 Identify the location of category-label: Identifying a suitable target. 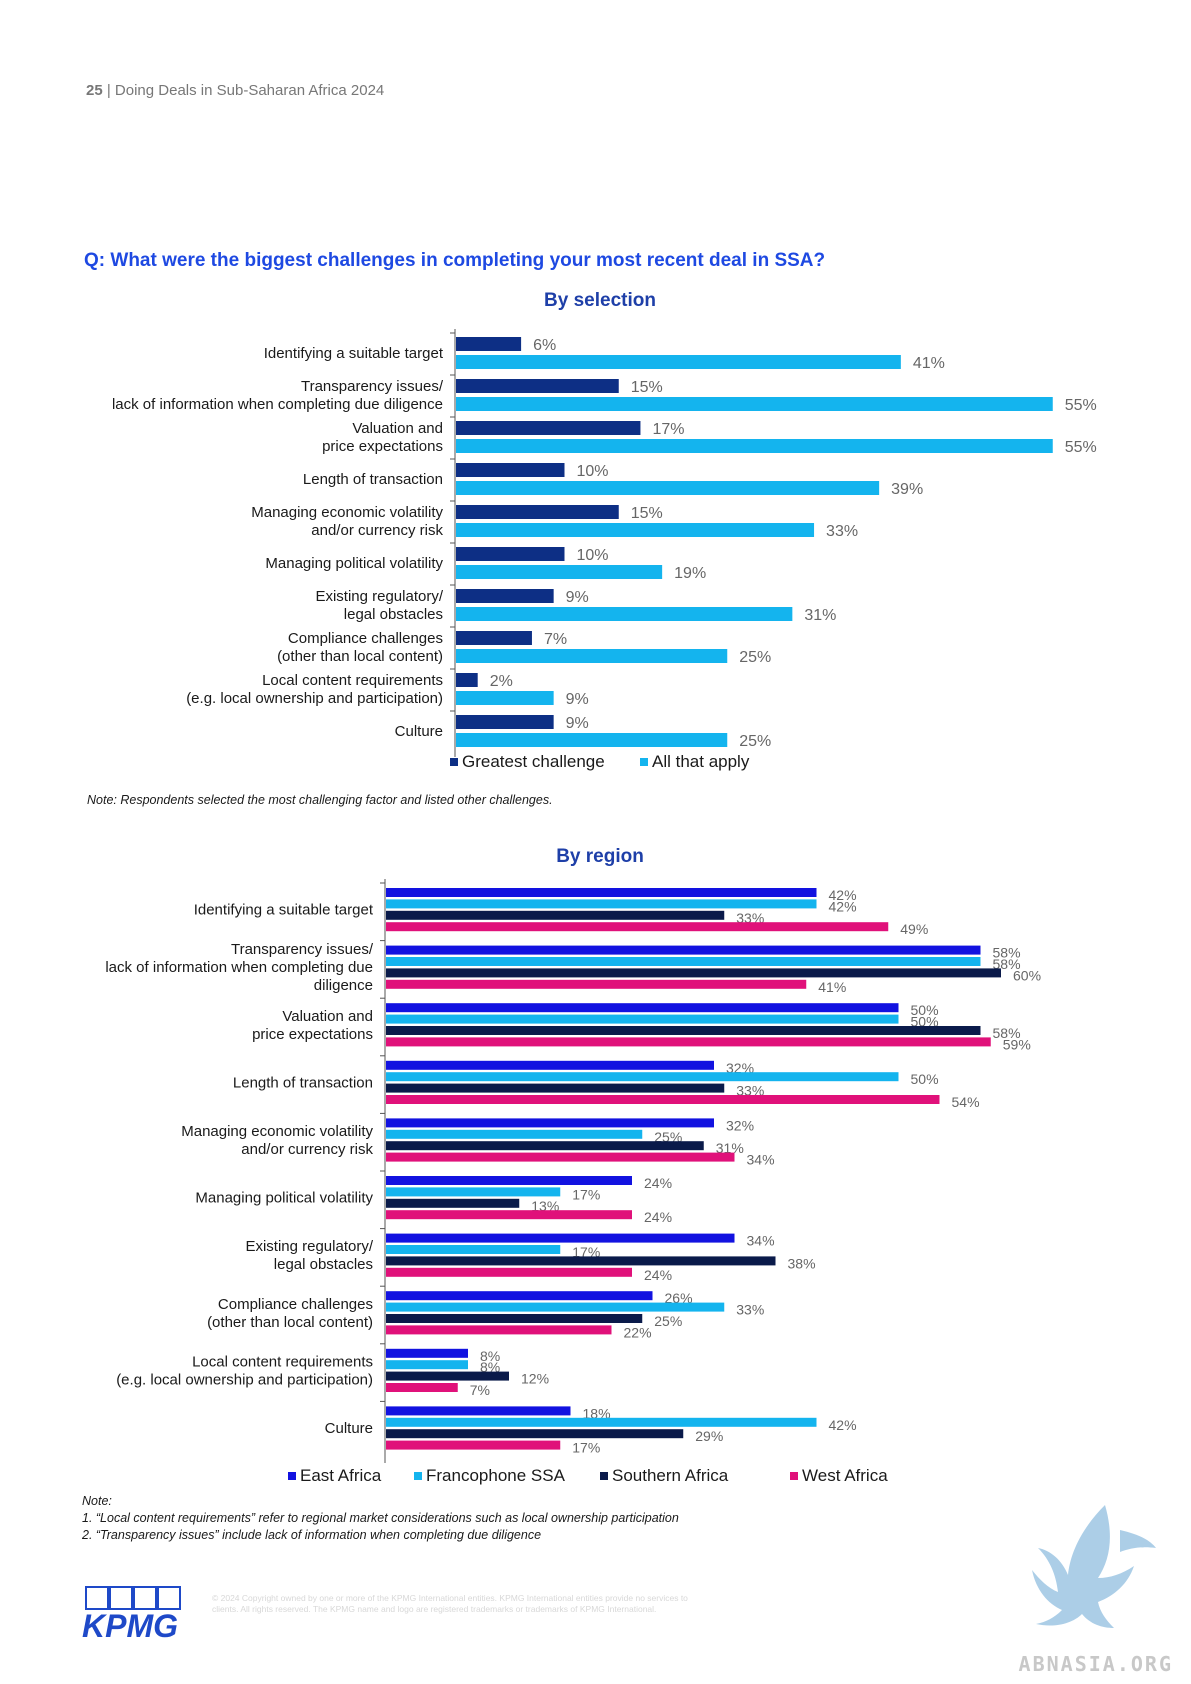
(284, 910).